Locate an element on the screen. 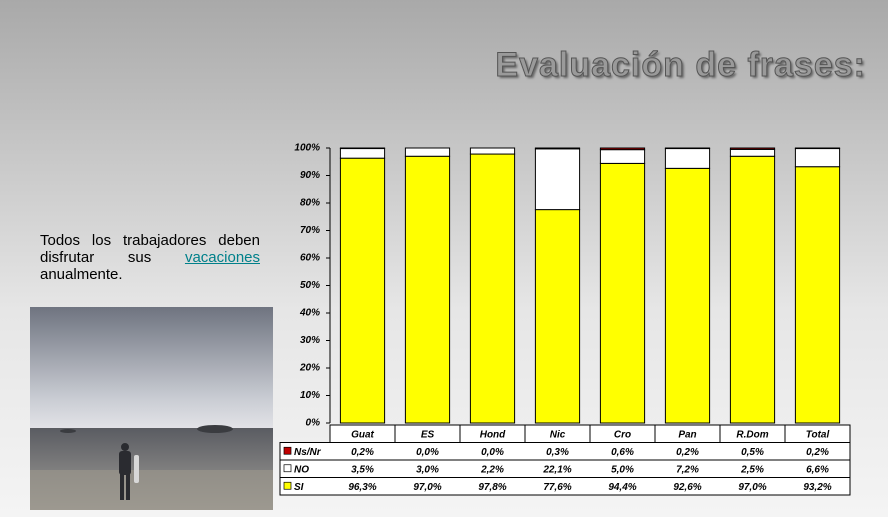  value-label: 94,4% is located at coordinates (622, 487).